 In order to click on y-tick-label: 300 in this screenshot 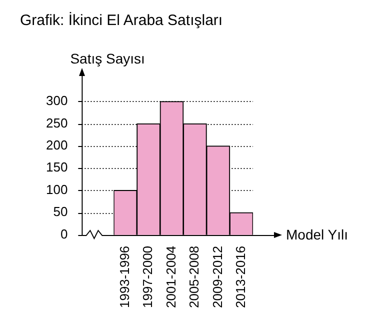, I will do `click(57, 100)`.